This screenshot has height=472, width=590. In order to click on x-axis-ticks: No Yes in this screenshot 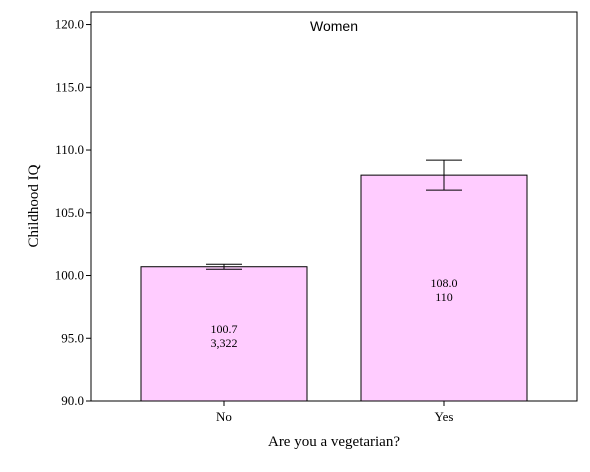, I will do `click(334, 412)`.